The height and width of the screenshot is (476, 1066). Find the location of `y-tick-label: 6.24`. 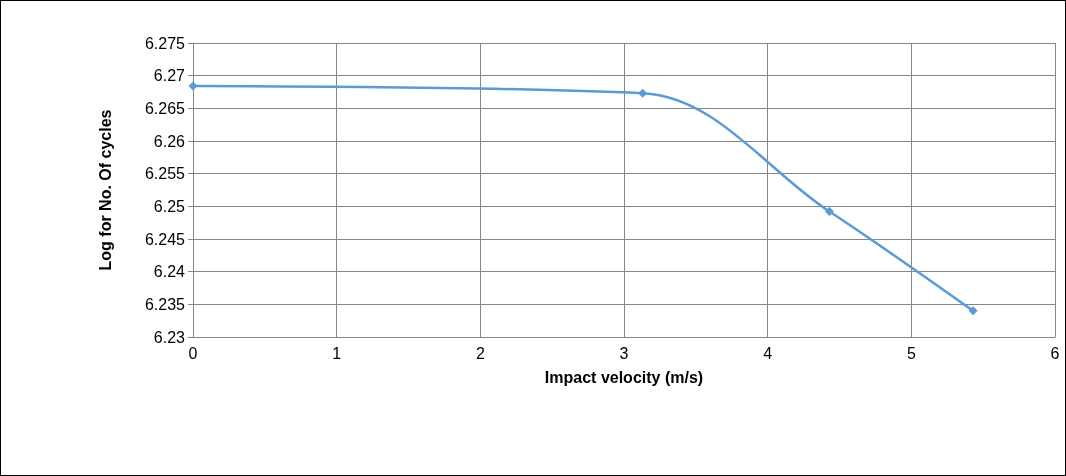

y-tick-label: 6.24 is located at coordinates (169, 272).